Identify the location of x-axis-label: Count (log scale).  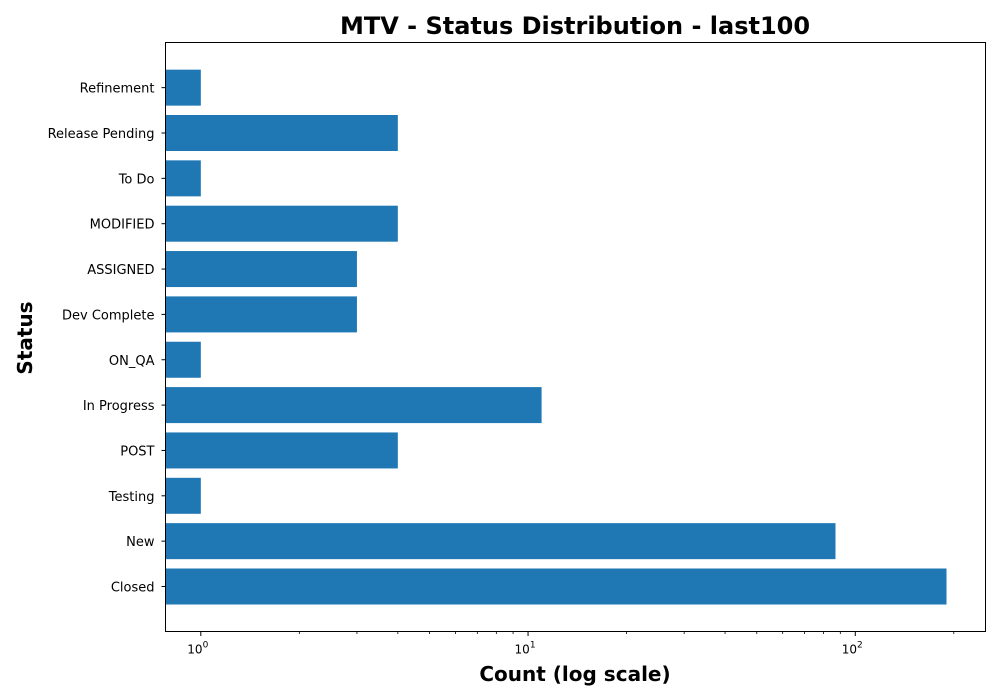
(574, 674).